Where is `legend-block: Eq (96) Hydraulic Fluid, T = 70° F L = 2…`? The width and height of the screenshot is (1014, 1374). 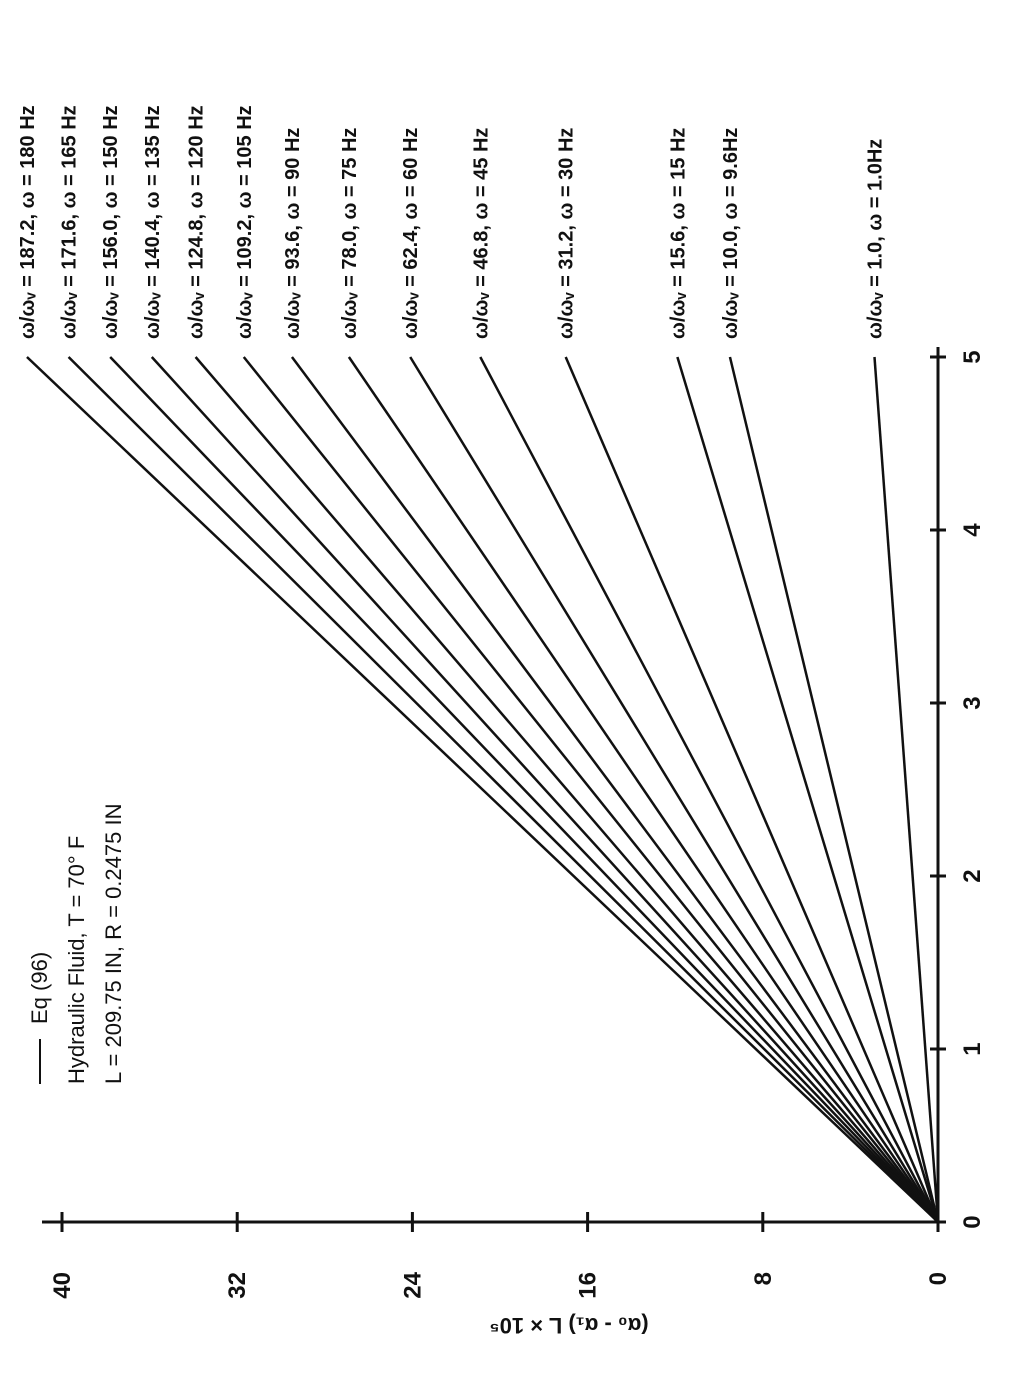
legend-block: Eq (96) Hydraulic Fluid, T = 70° F L = 2… is located at coordinates (76, 944).